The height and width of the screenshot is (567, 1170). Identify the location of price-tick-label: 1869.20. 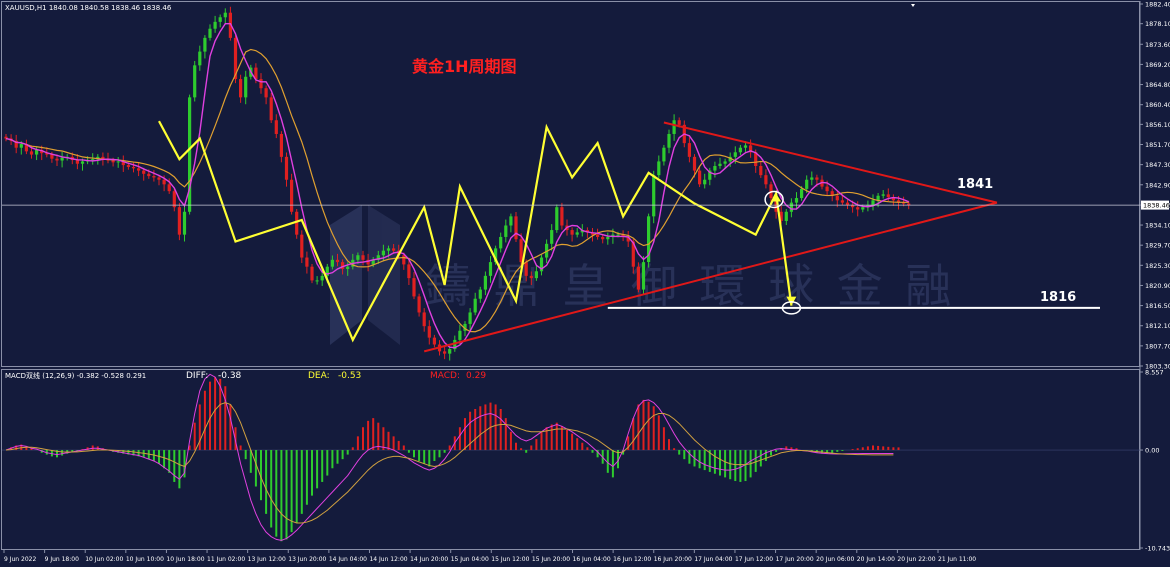
(1157, 65).